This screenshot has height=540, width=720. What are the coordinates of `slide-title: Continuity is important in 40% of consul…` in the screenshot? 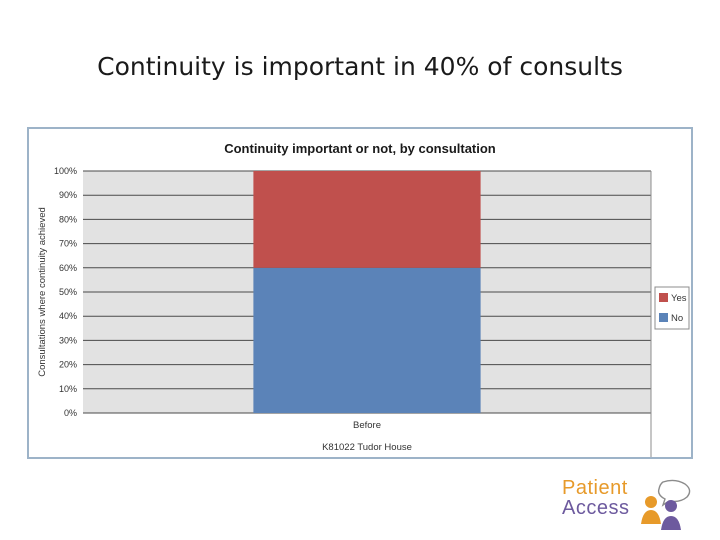 It's located at (360, 66).